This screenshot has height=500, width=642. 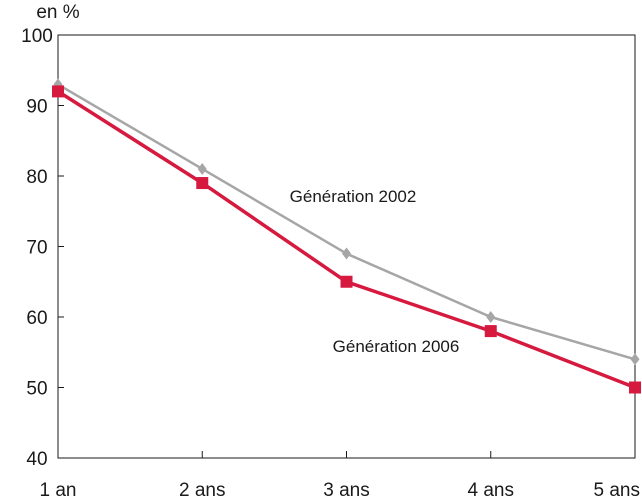 I want to click on x-tick-label: 1 an, so click(x=58, y=490).